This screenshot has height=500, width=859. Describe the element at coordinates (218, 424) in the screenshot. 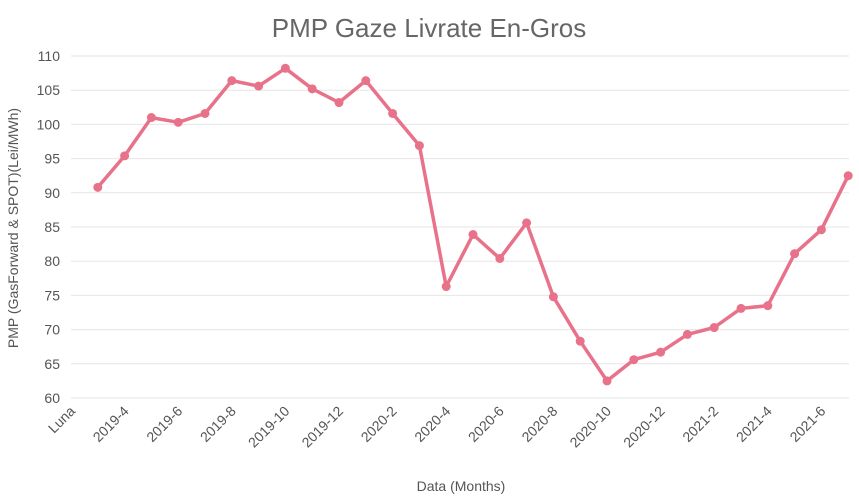

I see `x-tick-label: 2019-8` at that location.